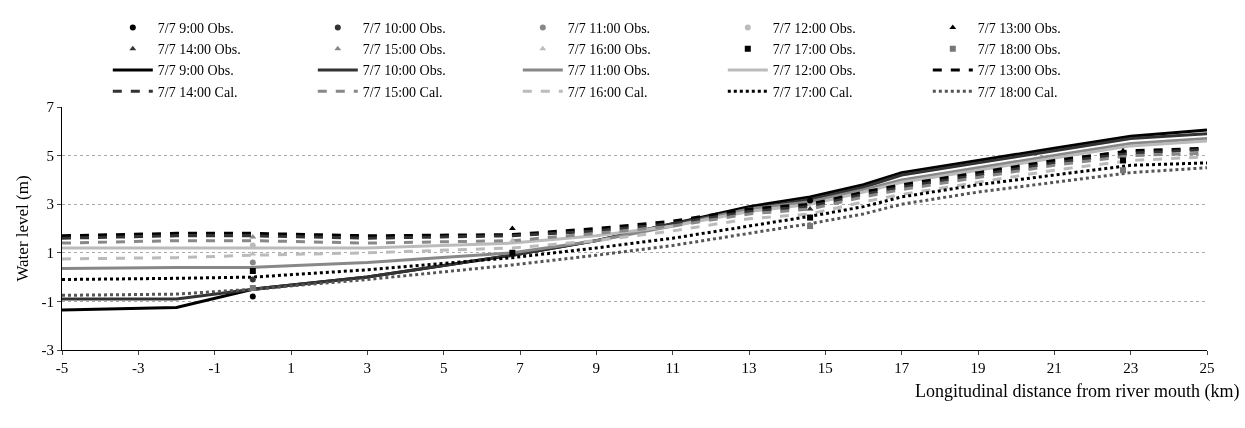  What do you see at coordinates (47, 301) in the screenshot?
I see `y-tick-label: -1` at bounding box center [47, 301].